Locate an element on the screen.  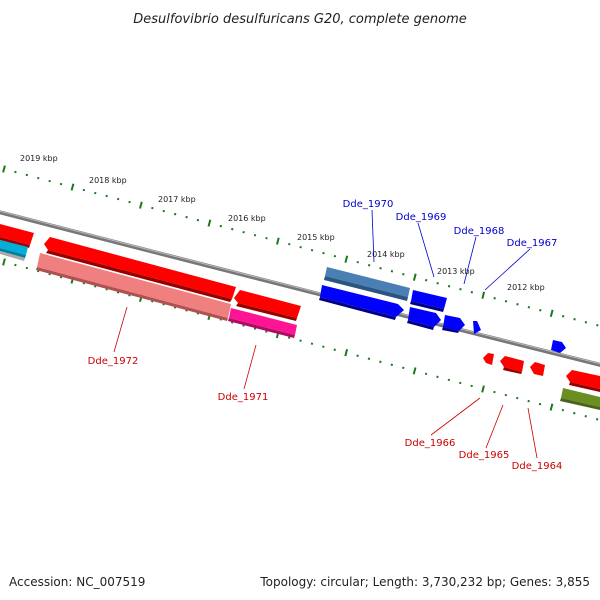
gene-label-dde-1965: Dde_1965 is located at coordinates (484, 455).